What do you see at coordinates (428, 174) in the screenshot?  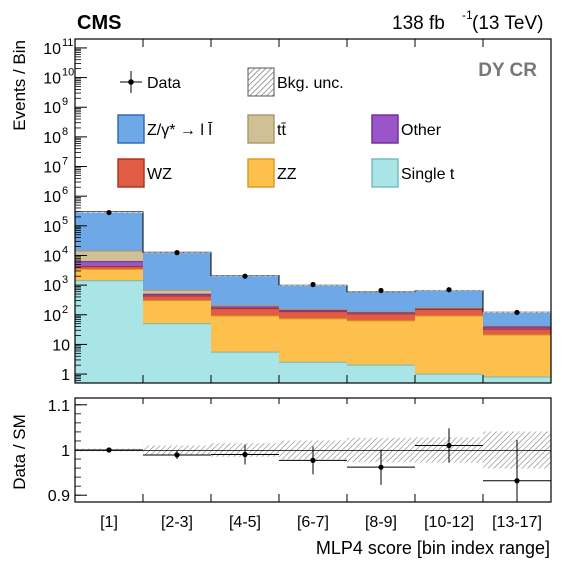 I see `legend-label-single-t: Single t` at bounding box center [428, 174].